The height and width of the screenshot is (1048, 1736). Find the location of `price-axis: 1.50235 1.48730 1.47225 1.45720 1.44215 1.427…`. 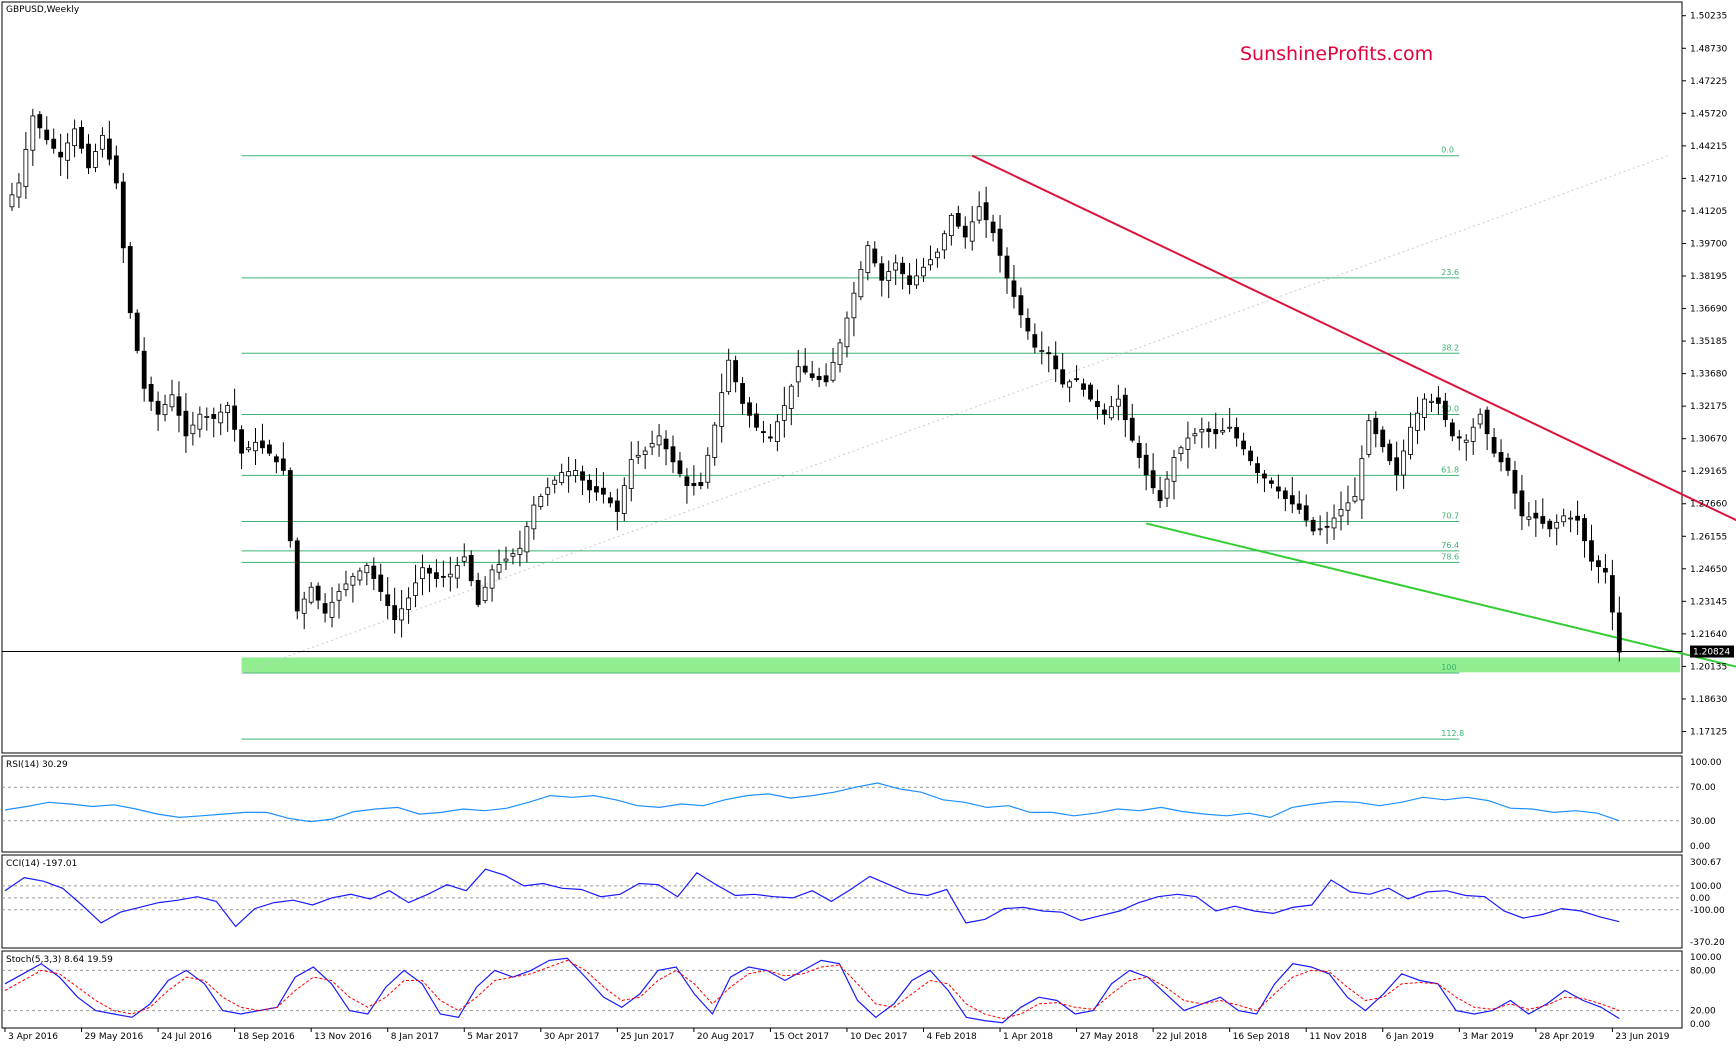

price-axis: 1.50235 1.48730 1.47225 1.45720 1.44215 1.427… is located at coordinates (1704, 374).